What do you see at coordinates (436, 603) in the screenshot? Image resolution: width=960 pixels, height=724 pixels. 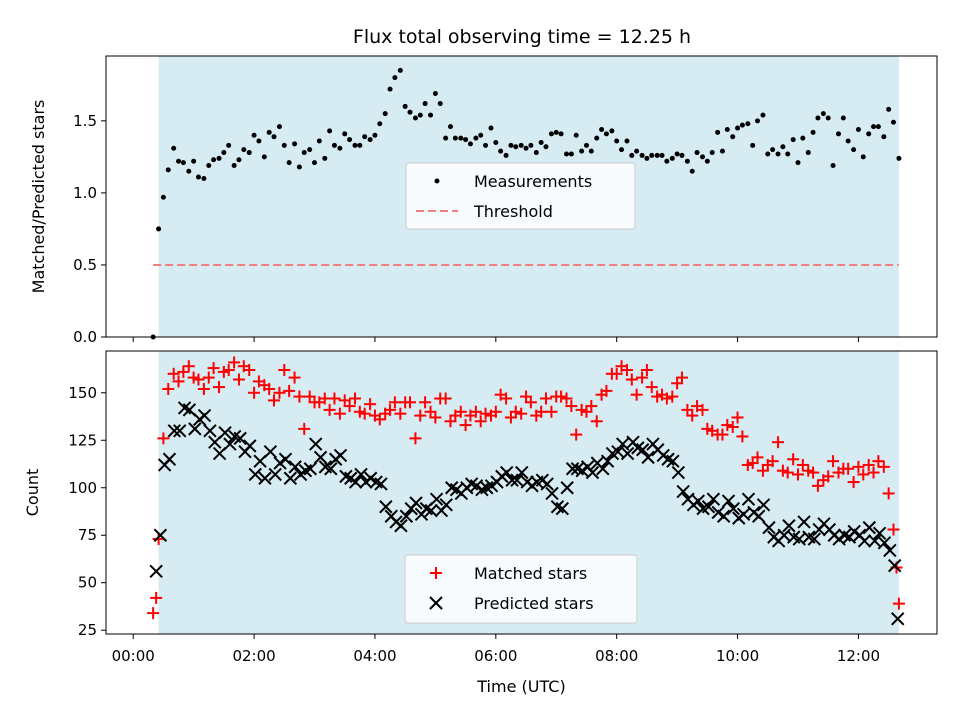 I see `legend-predicted-marker` at bounding box center [436, 603].